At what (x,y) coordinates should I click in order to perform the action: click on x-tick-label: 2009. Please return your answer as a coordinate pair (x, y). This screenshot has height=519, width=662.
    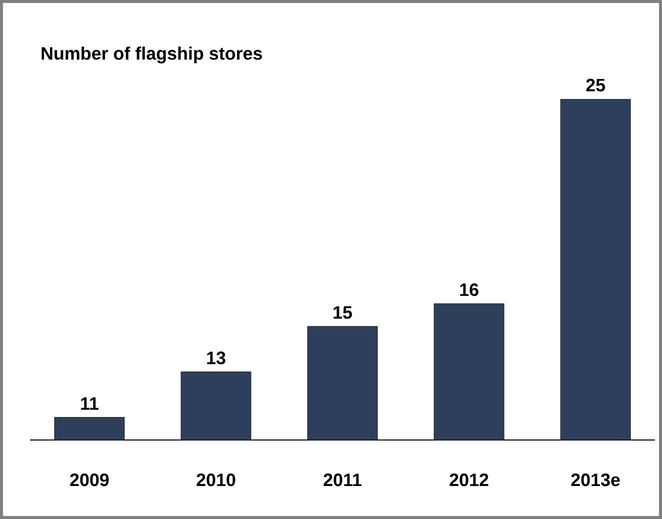
    Looking at the image, I should click on (89, 480).